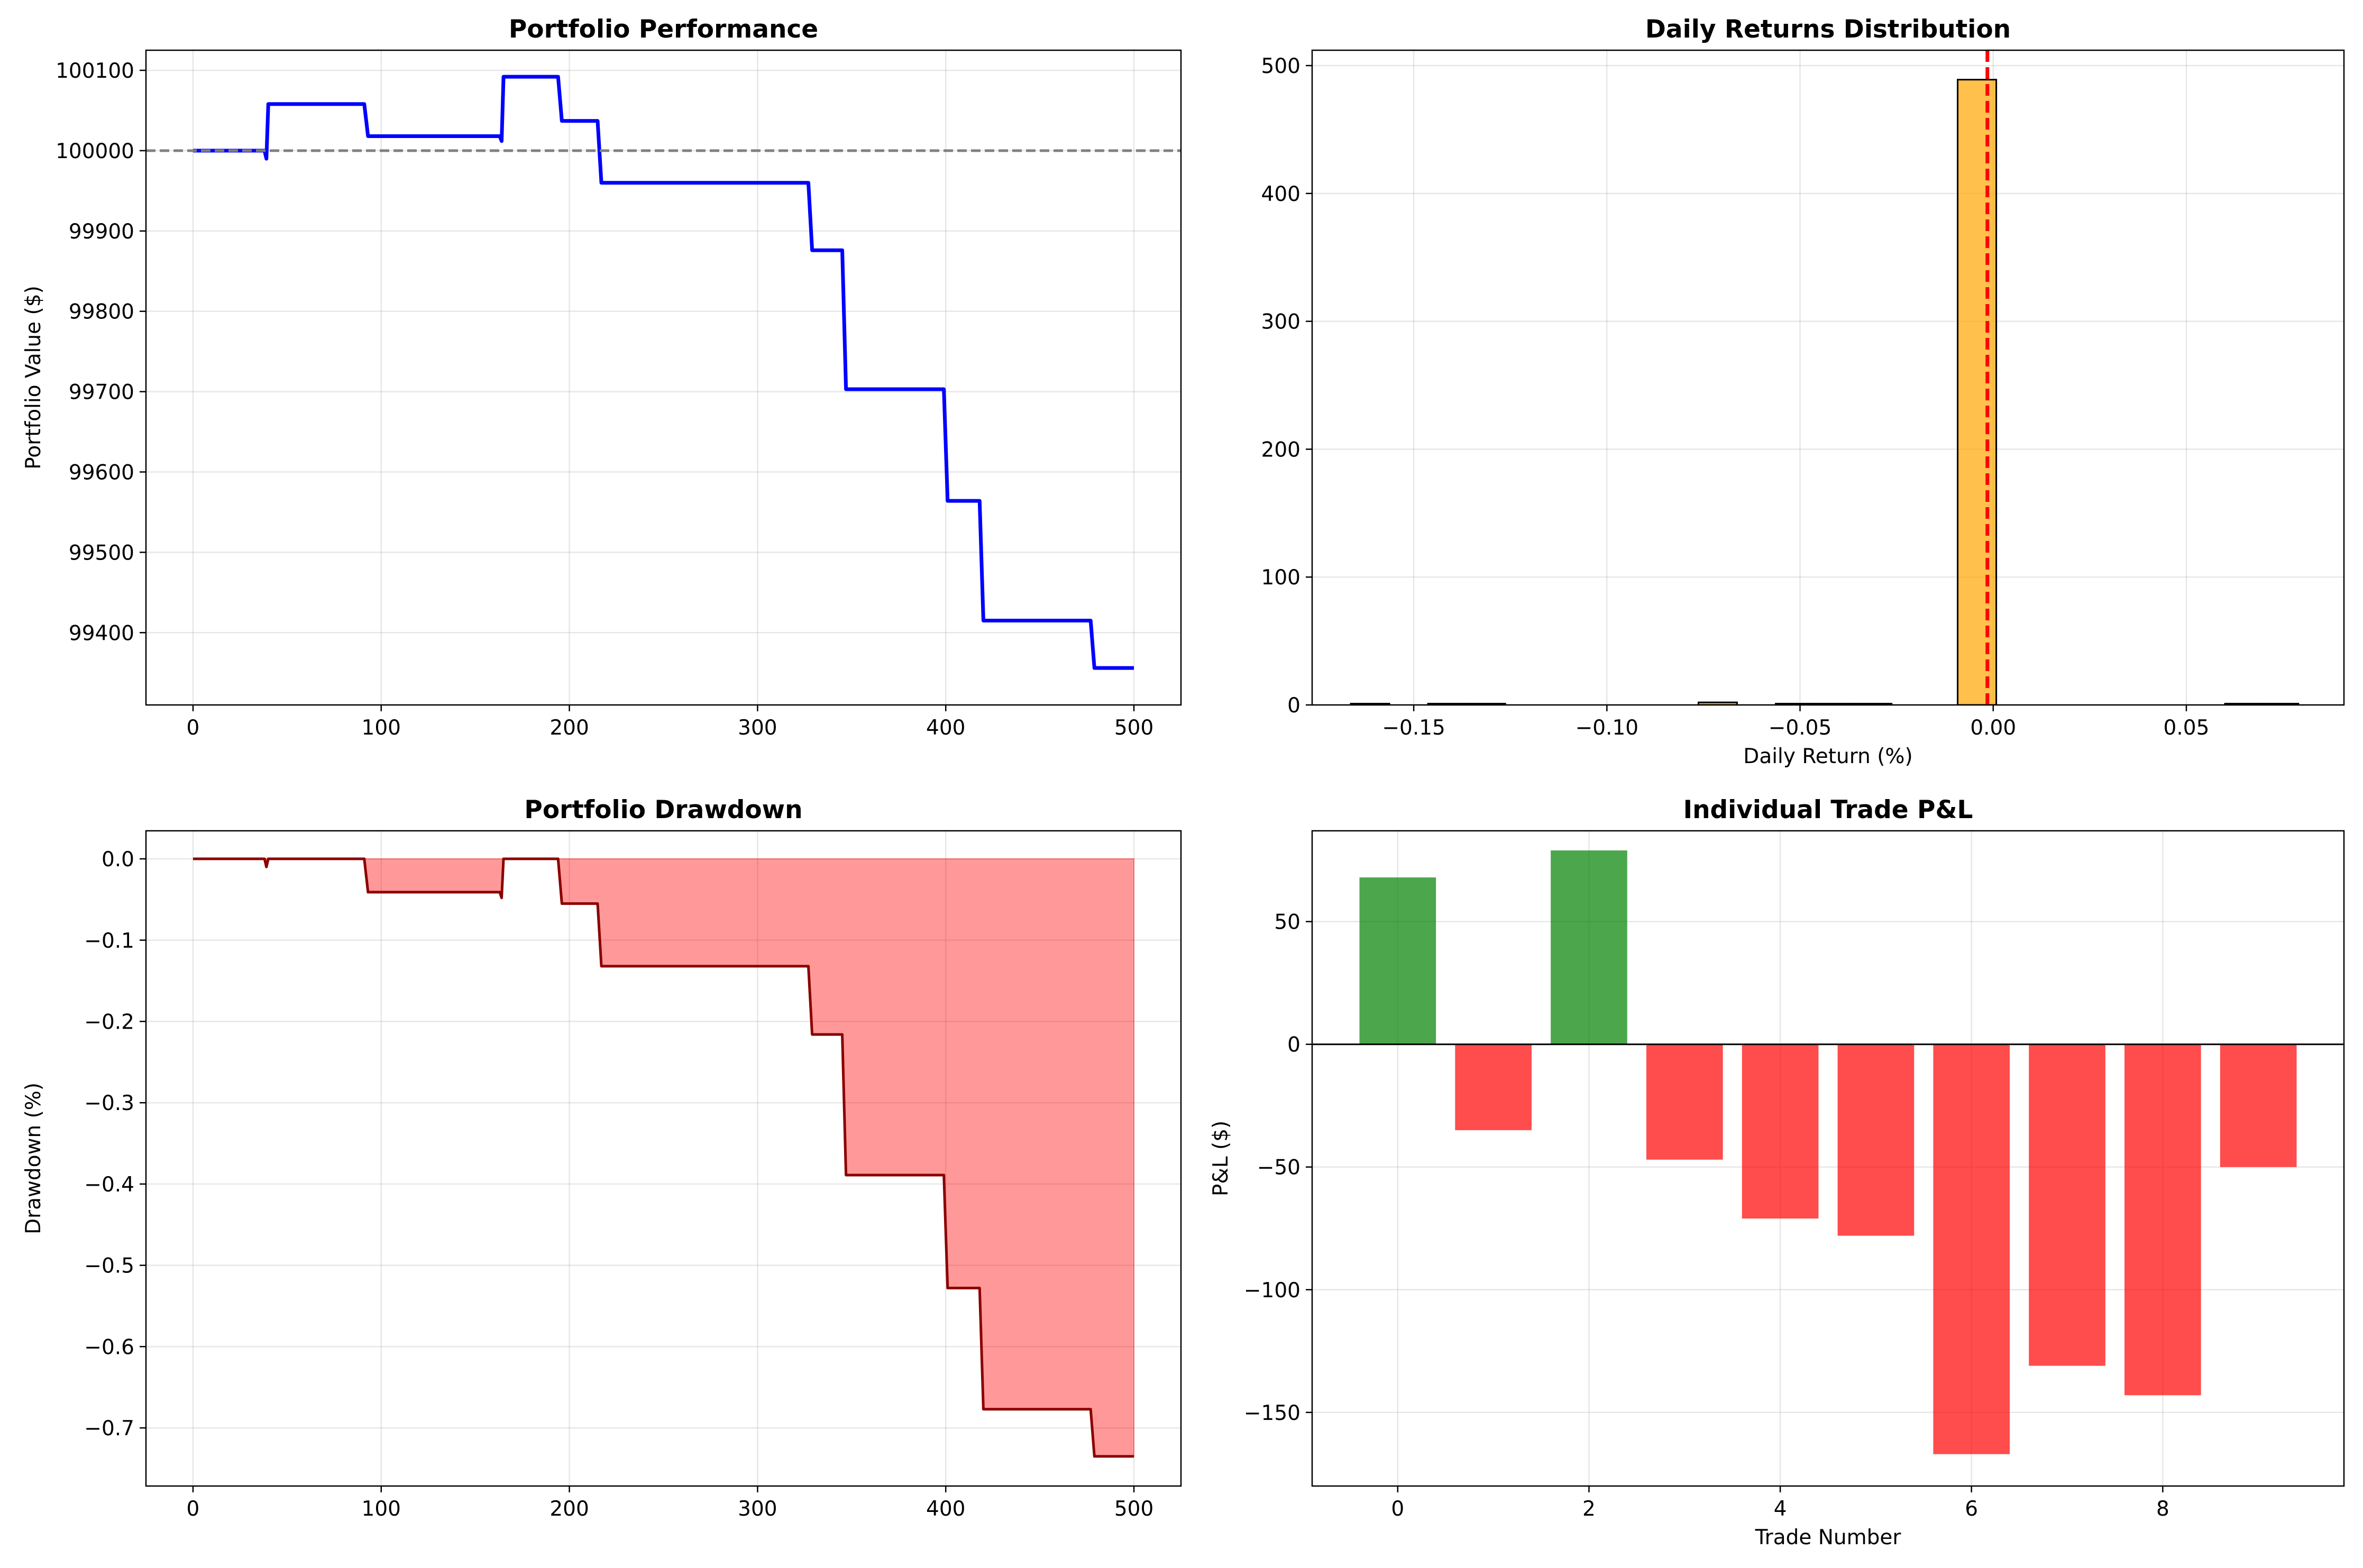 Image resolution: width=2363 pixels, height=1568 pixels. What do you see at coordinates (1221, 1158) in the screenshot?
I see `y-axis-label: P&L ($)` at bounding box center [1221, 1158].